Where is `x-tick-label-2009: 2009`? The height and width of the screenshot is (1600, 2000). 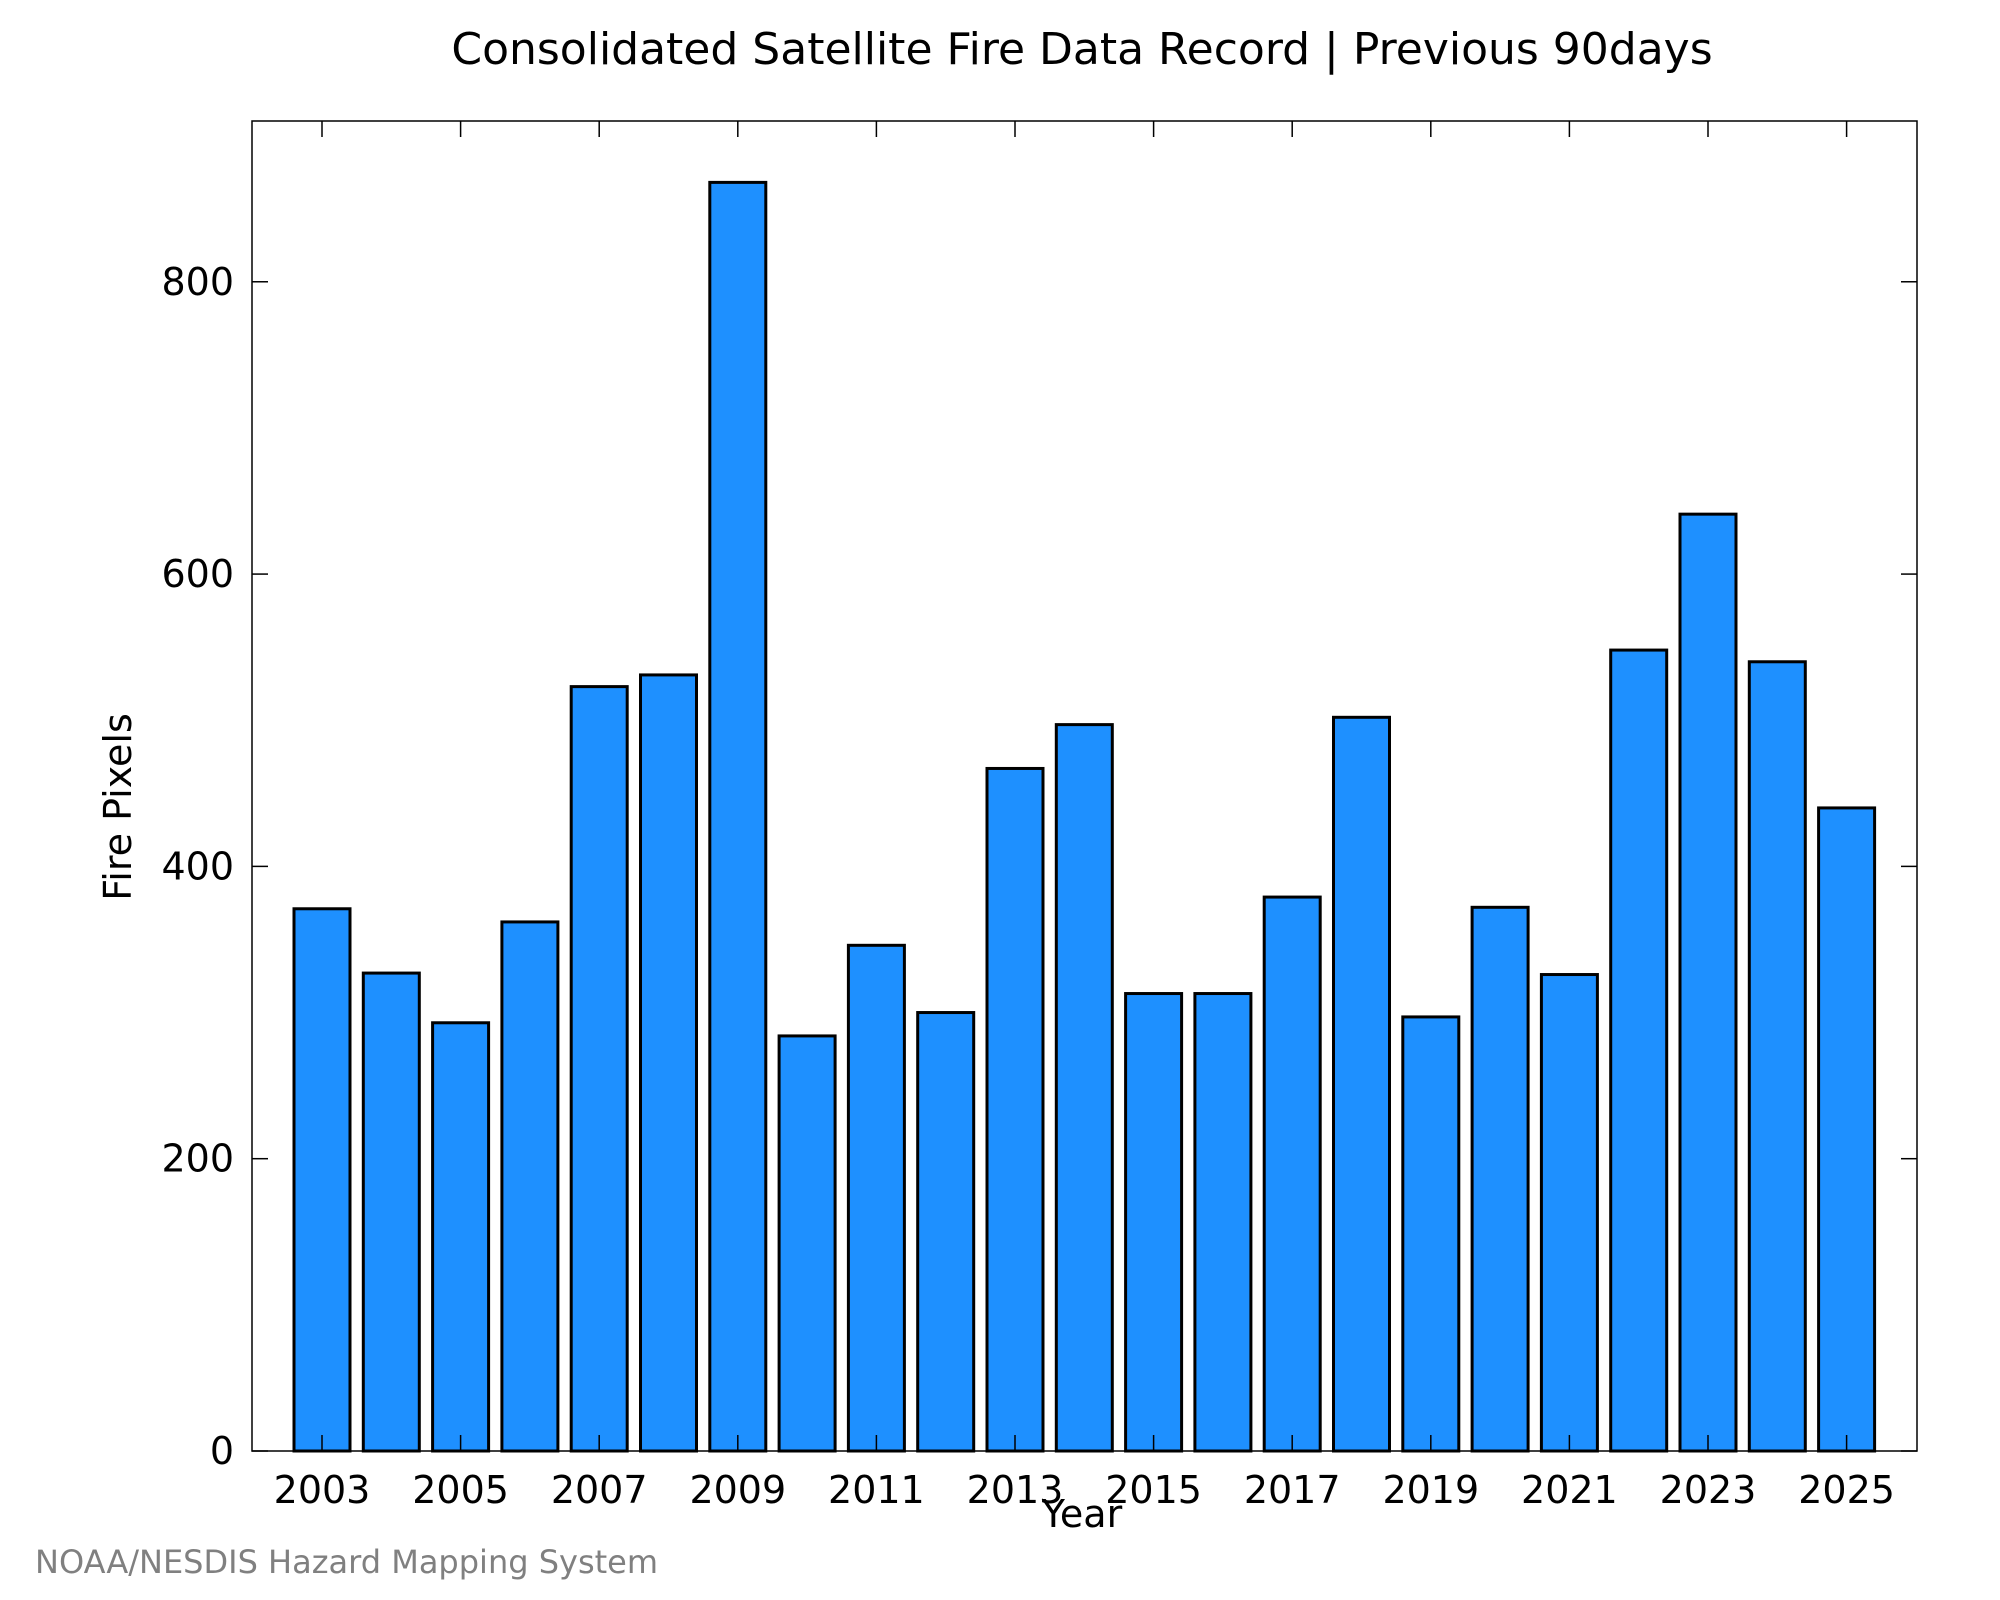
x-tick-label-2009: 2009 is located at coordinates (737, 1490).